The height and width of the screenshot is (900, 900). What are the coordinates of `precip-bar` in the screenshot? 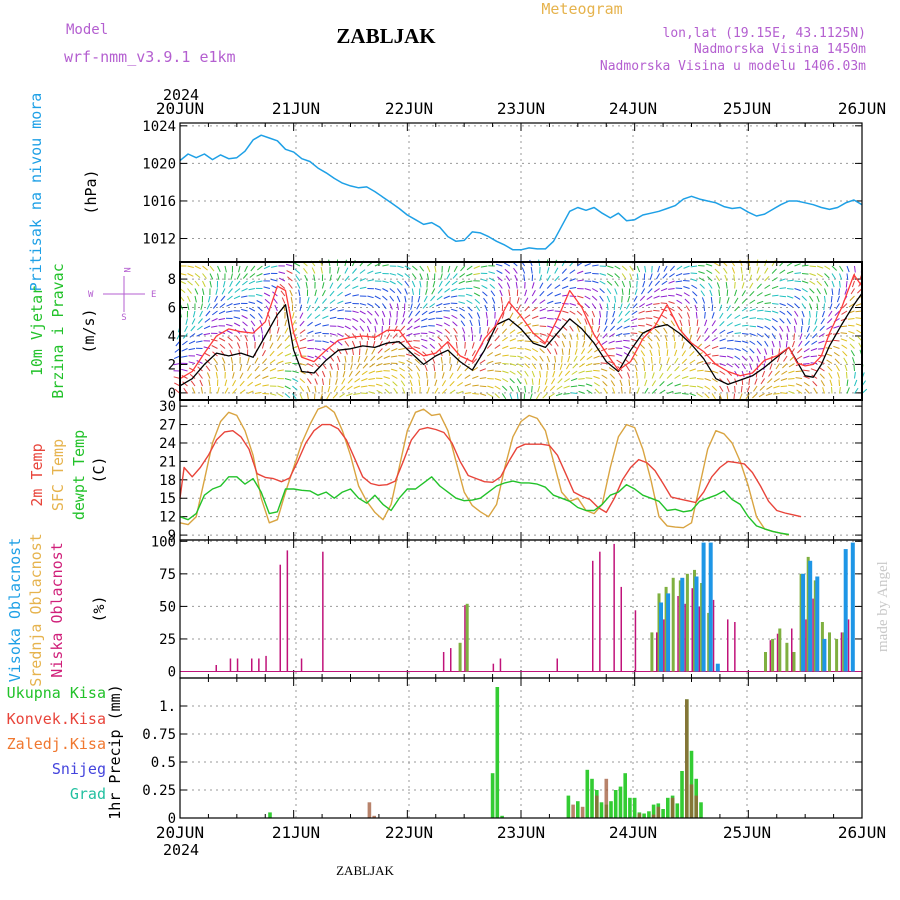 It's located at (615, 804).